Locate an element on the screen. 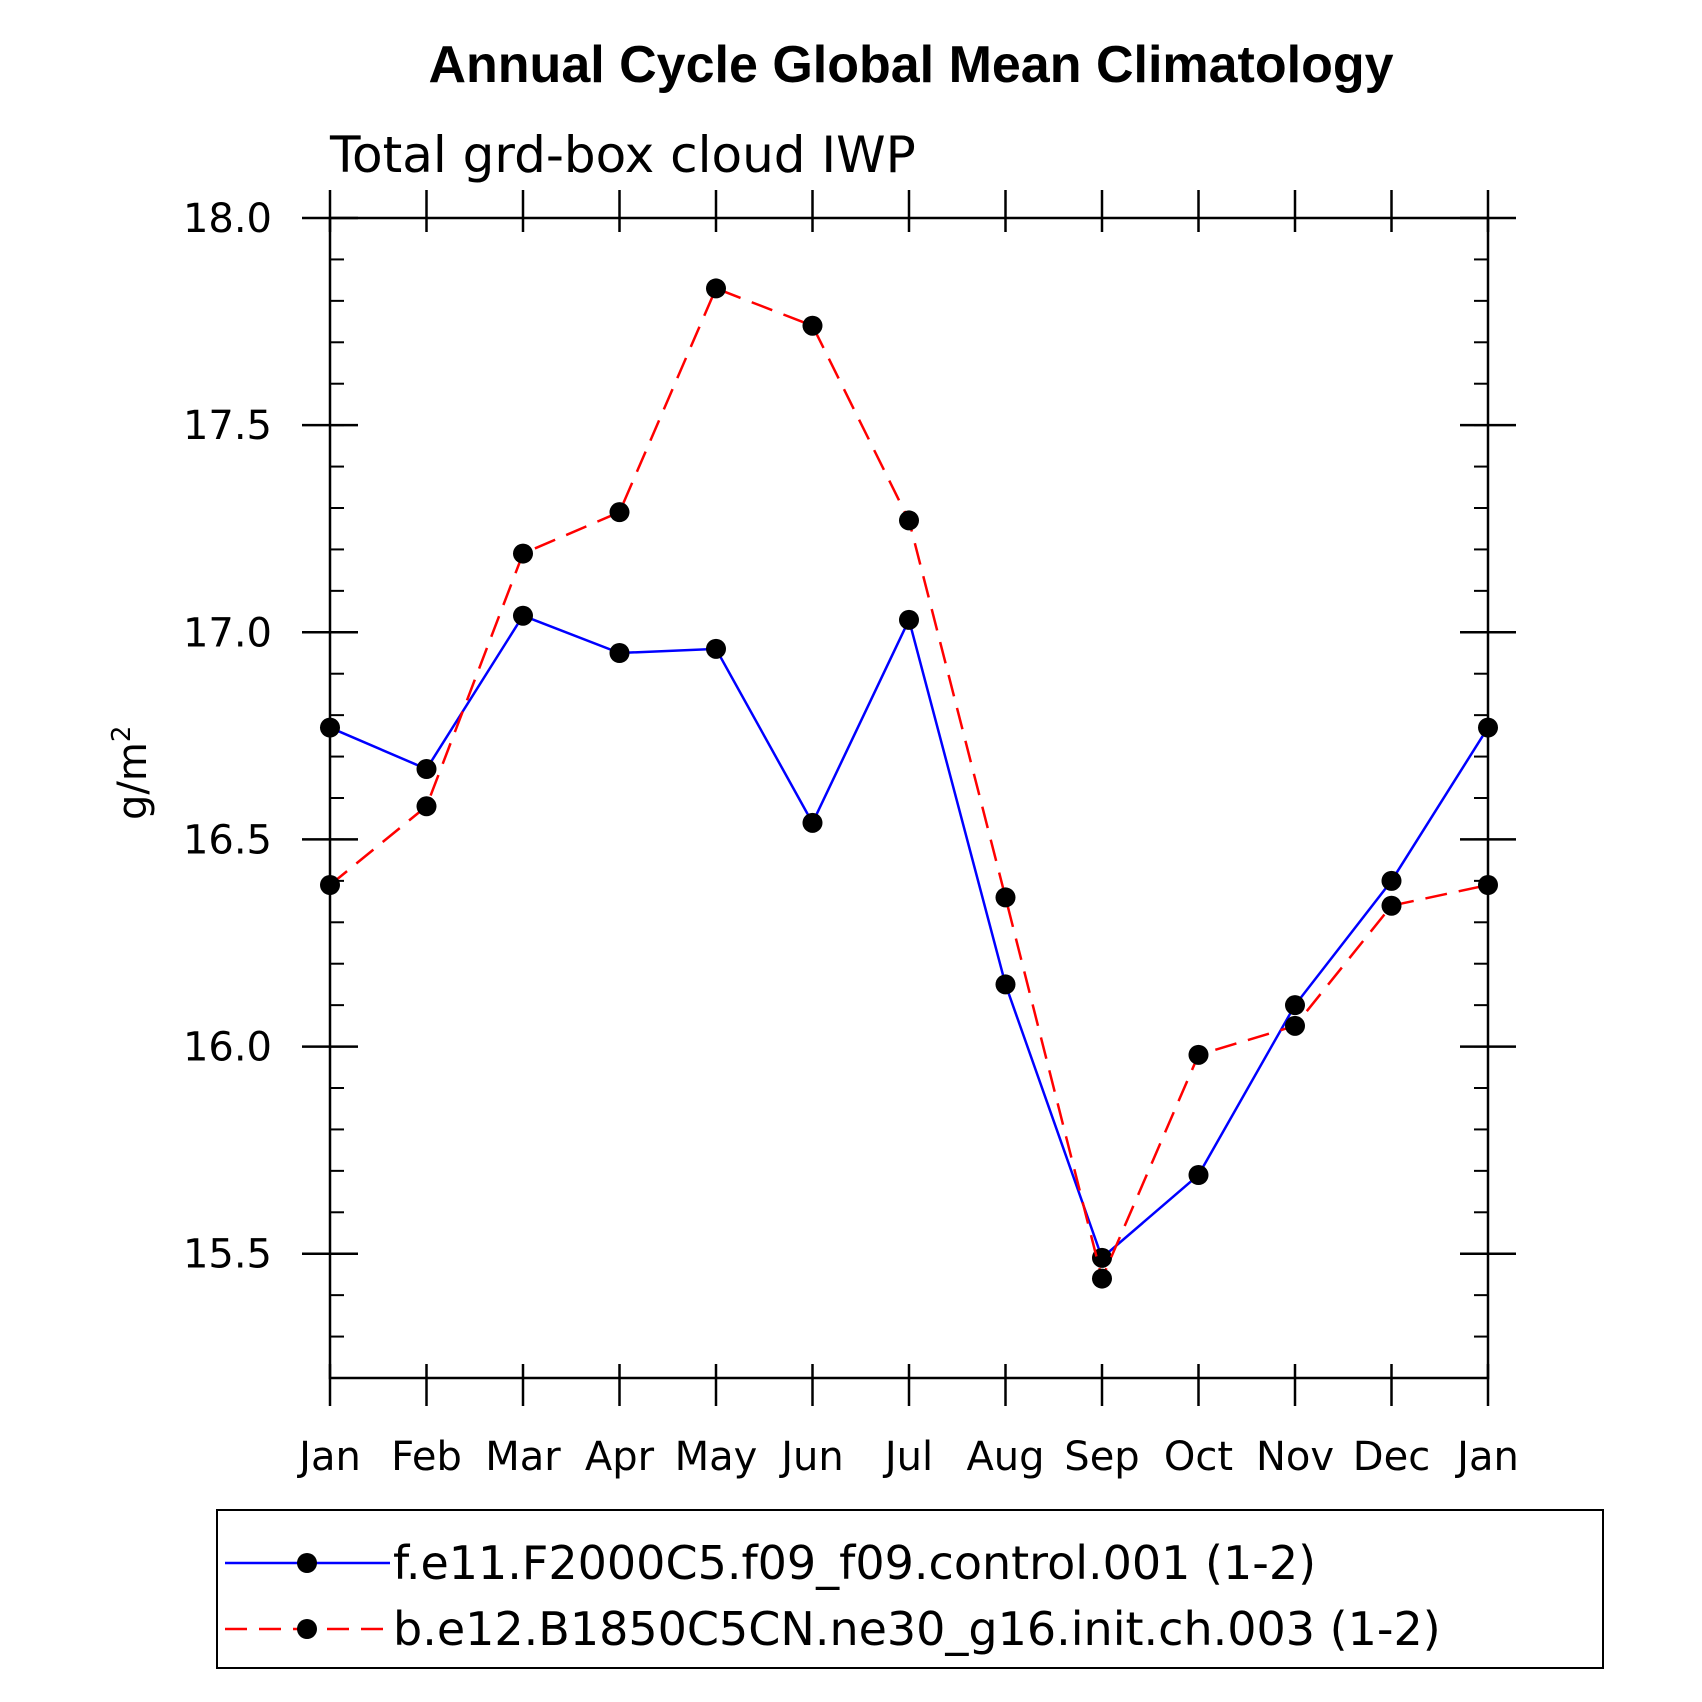 This screenshot has height=1702, width=1702. x-tick-label: Oct is located at coordinates (1198, 1457).